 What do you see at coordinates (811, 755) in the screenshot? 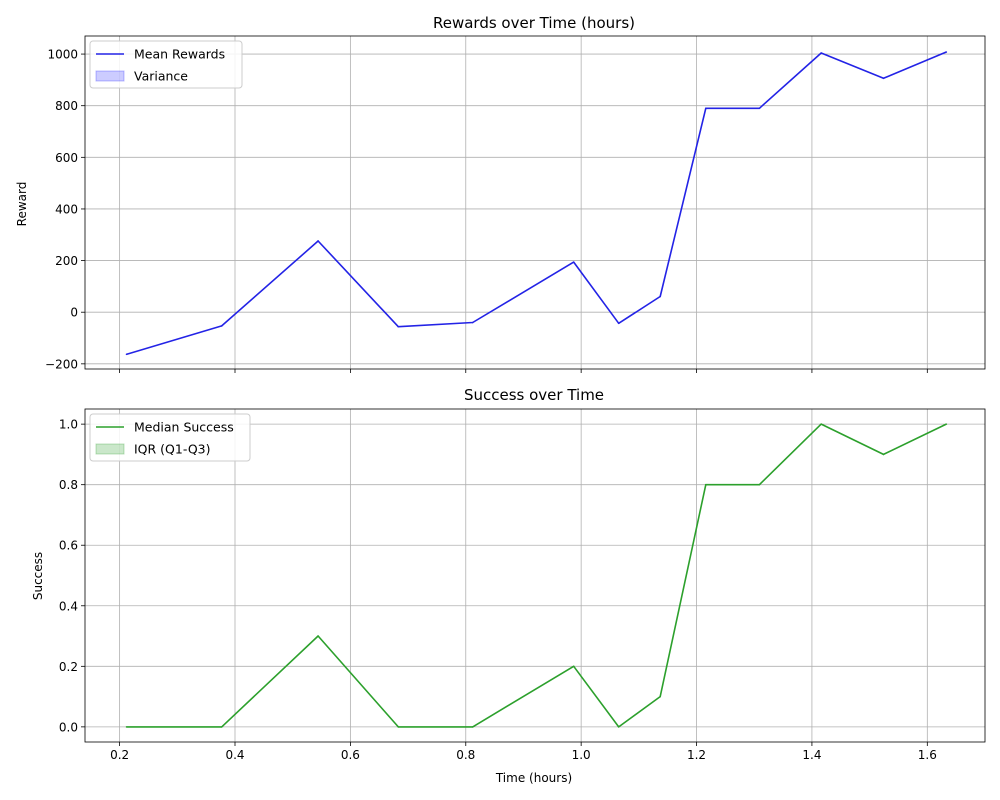
I see `success-x-tick-label: 1.4` at bounding box center [811, 755].